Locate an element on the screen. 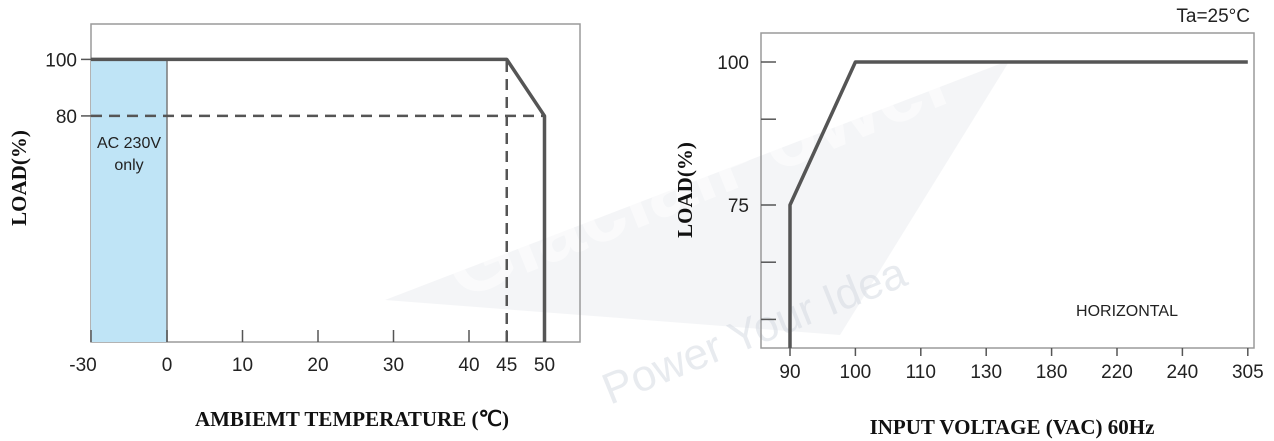 Image resolution: width=1274 pixels, height=441 pixels. x-tick-label: -30 is located at coordinates (82, 365).